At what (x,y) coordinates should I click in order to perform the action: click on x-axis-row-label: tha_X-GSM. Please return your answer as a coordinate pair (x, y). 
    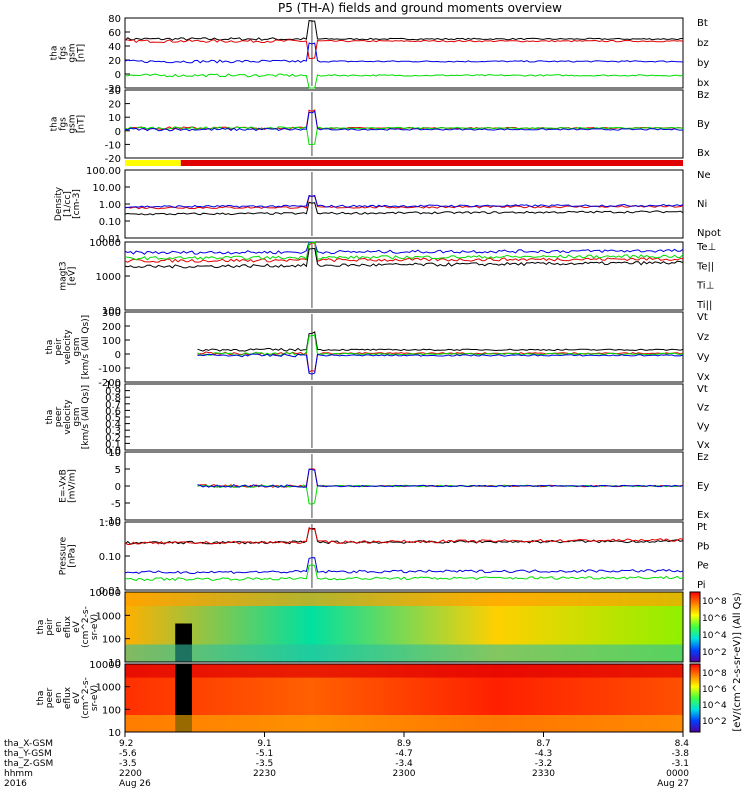
    Looking at the image, I should click on (28, 744).